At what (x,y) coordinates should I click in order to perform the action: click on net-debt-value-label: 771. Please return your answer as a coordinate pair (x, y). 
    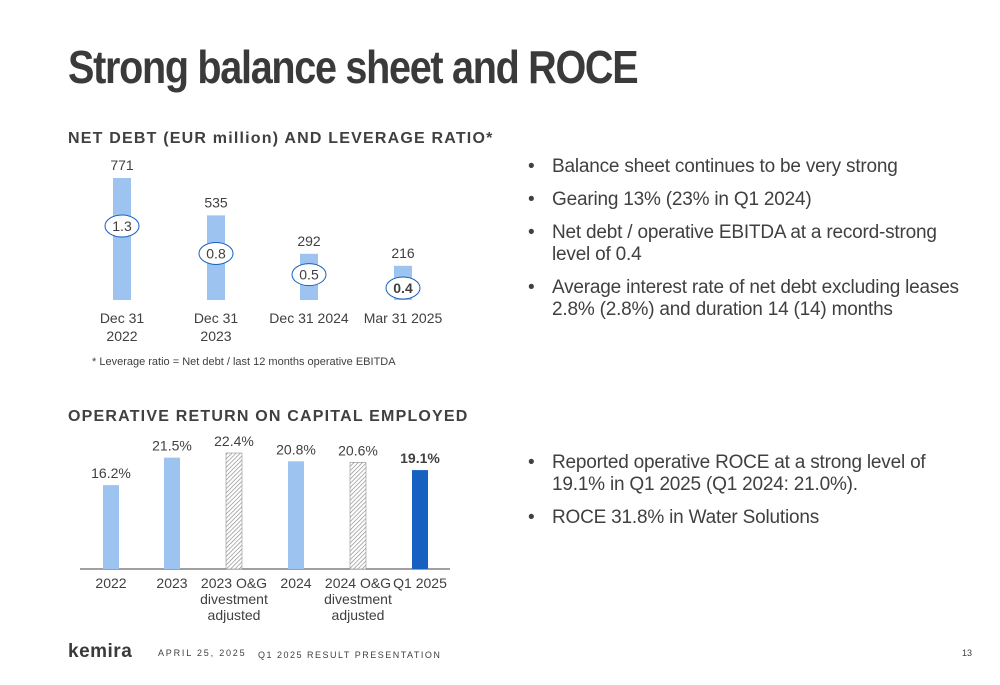
    Looking at the image, I should click on (122, 165).